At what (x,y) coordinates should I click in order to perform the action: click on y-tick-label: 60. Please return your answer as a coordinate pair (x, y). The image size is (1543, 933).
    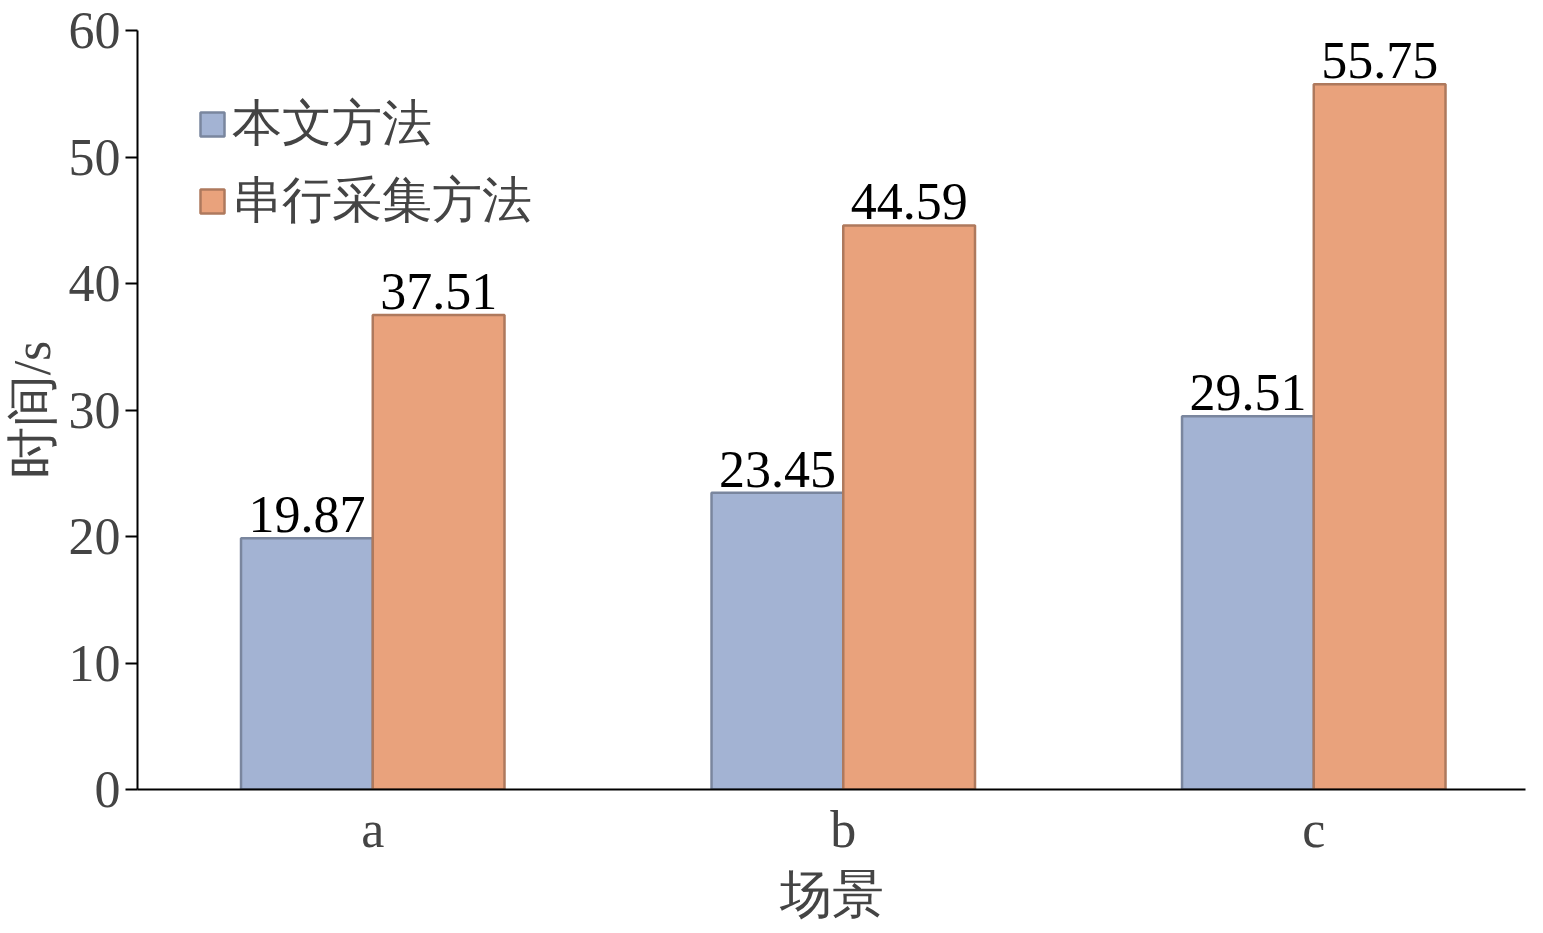
    Looking at the image, I should click on (94, 30).